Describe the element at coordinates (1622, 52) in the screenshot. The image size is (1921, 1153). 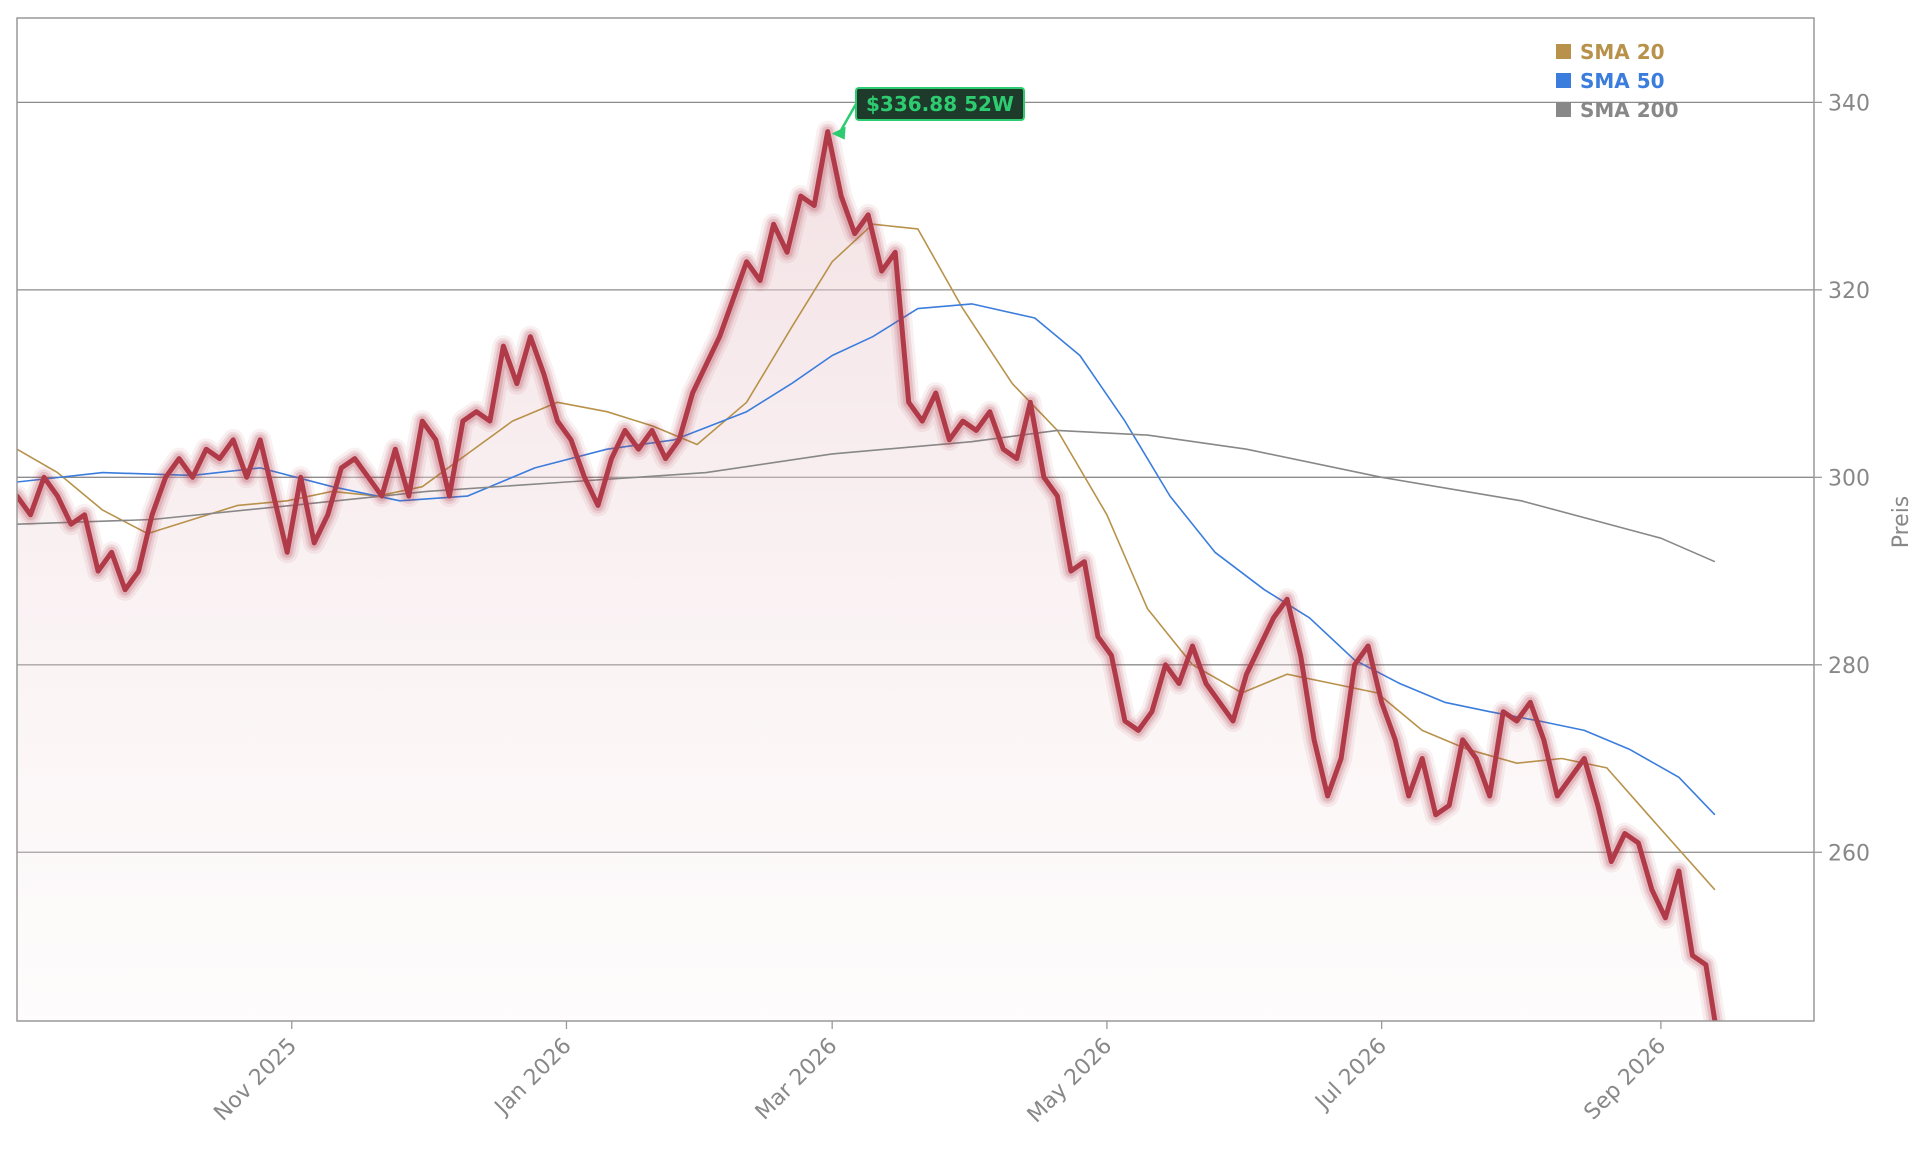
I see `legend-label: SMA 20` at that location.